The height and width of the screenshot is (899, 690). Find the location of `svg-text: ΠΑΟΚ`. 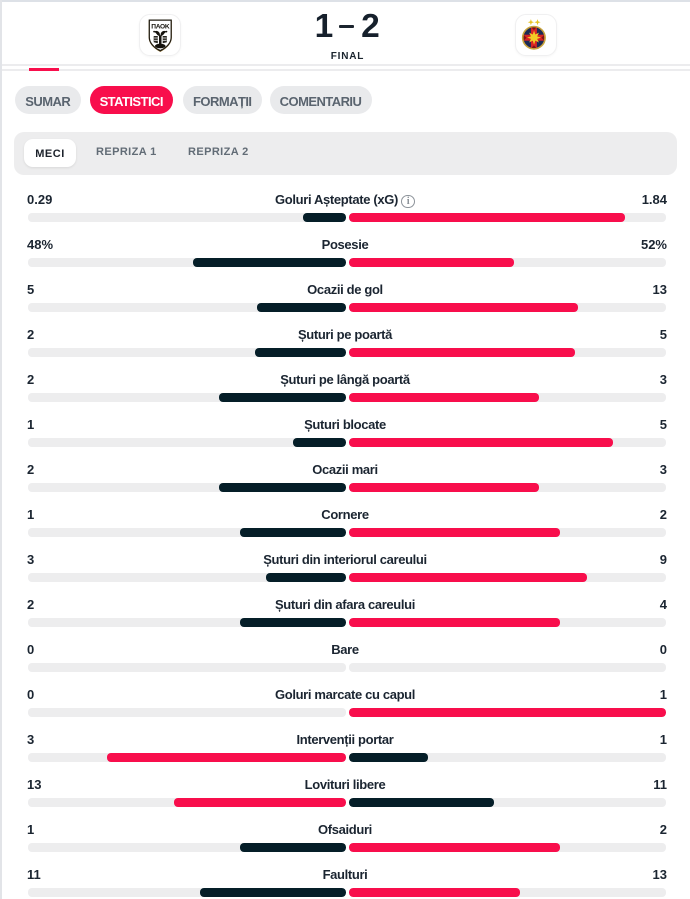

svg-text: ΠΑΟΚ is located at coordinates (160, 26).